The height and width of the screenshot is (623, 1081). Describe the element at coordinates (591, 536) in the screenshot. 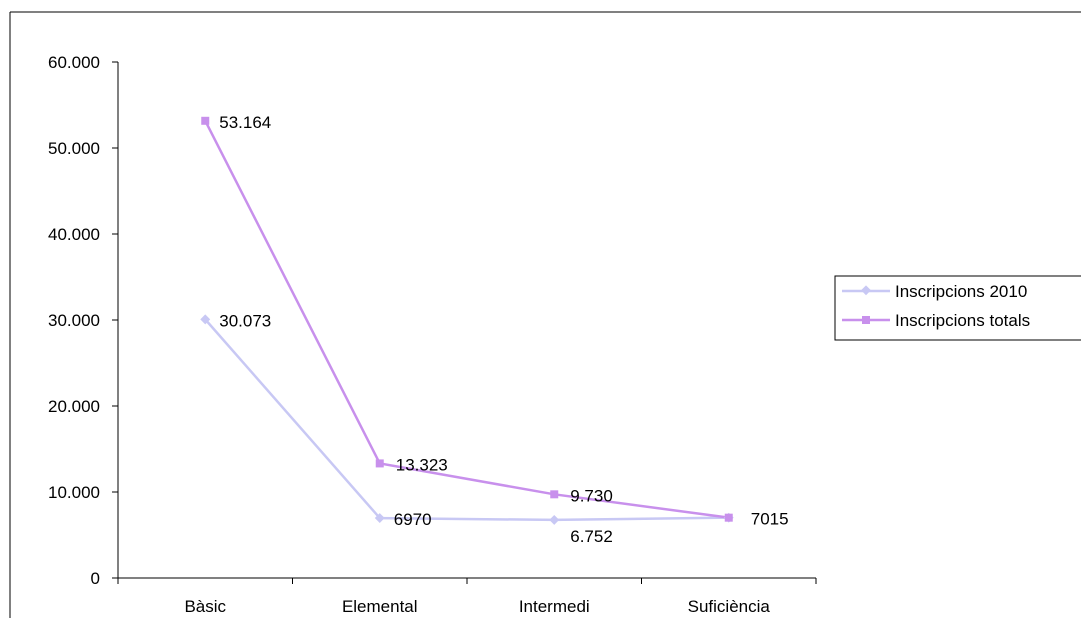

I see `data-label: 6.752` at that location.